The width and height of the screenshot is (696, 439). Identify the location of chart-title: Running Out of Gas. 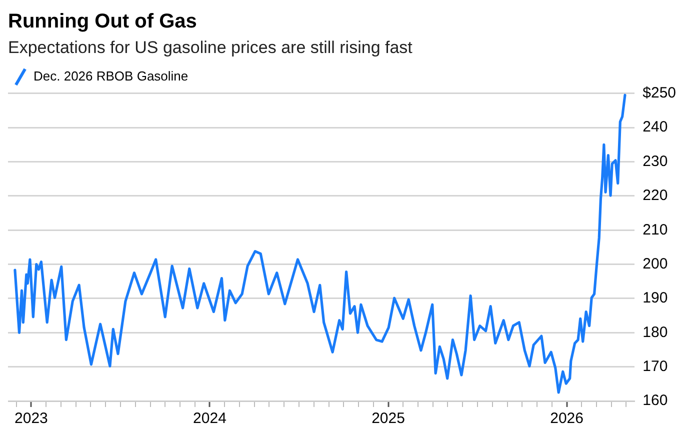
(102, 21).